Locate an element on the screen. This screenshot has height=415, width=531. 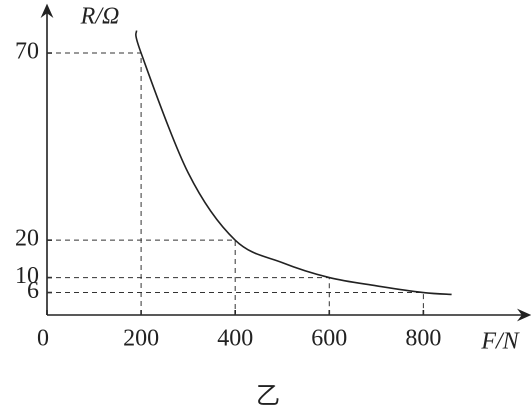
x-tick-label: 200 is located at coordinates (141, 339).